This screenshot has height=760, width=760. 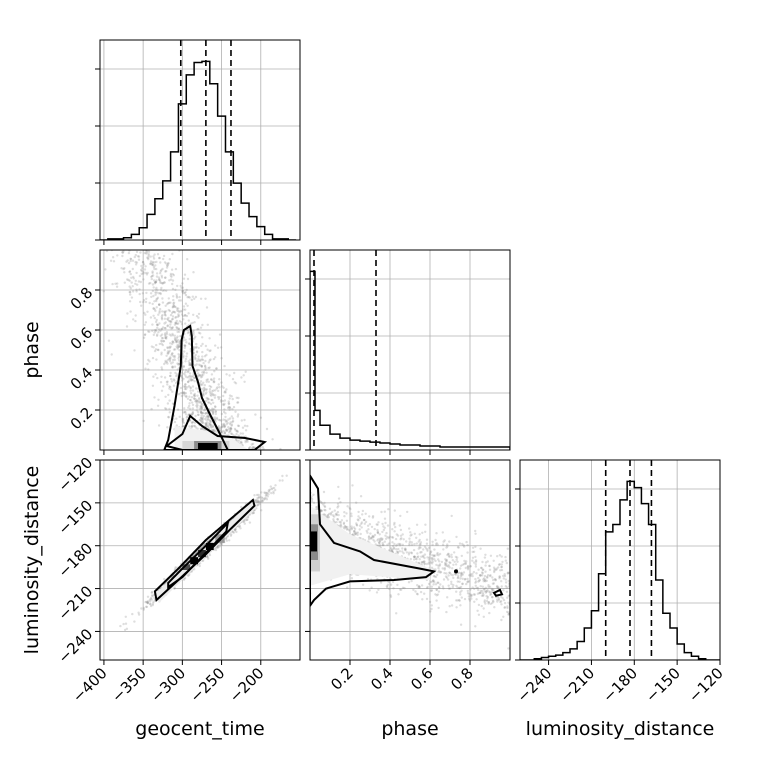 I want to click on tick-label-x: −350, so click(x=129, y=685).